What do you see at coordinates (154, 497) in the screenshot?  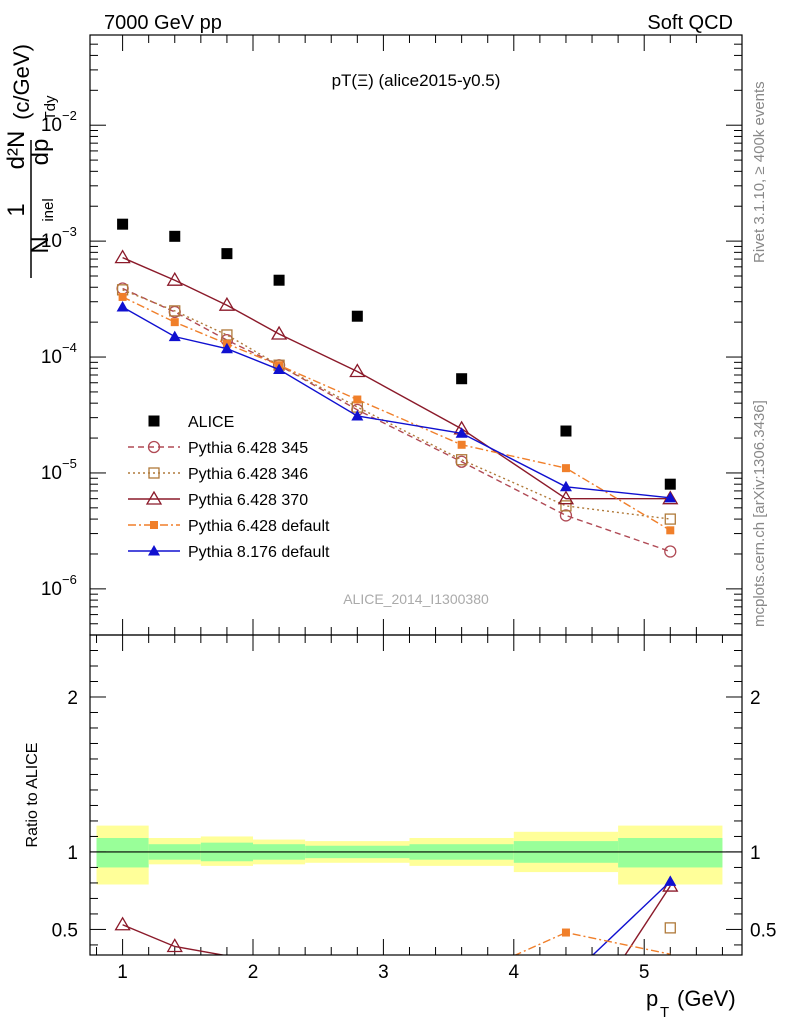 I see `legend-marker-p370` at bounding box center [154, 497].